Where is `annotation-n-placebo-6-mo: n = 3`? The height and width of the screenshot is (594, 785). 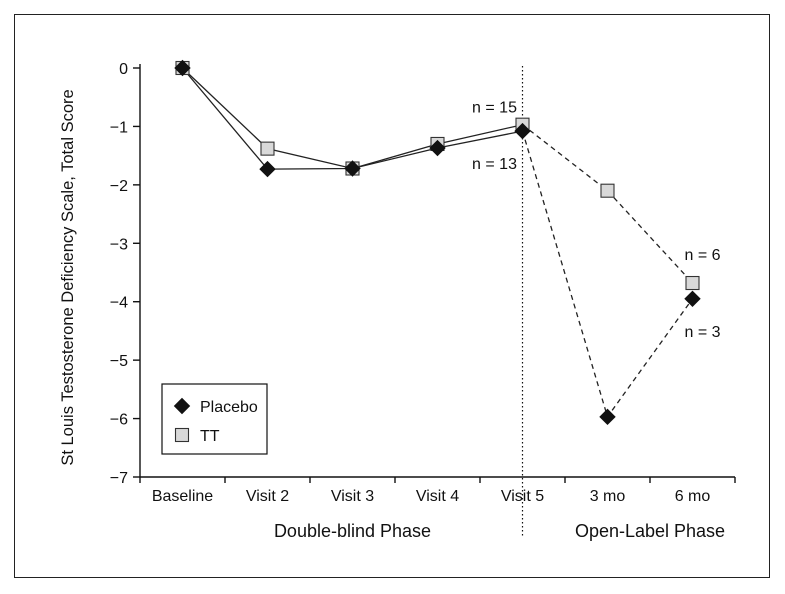
annotation-n-placebo-6-mo: n = 3 is located at coordinates (702, 332).